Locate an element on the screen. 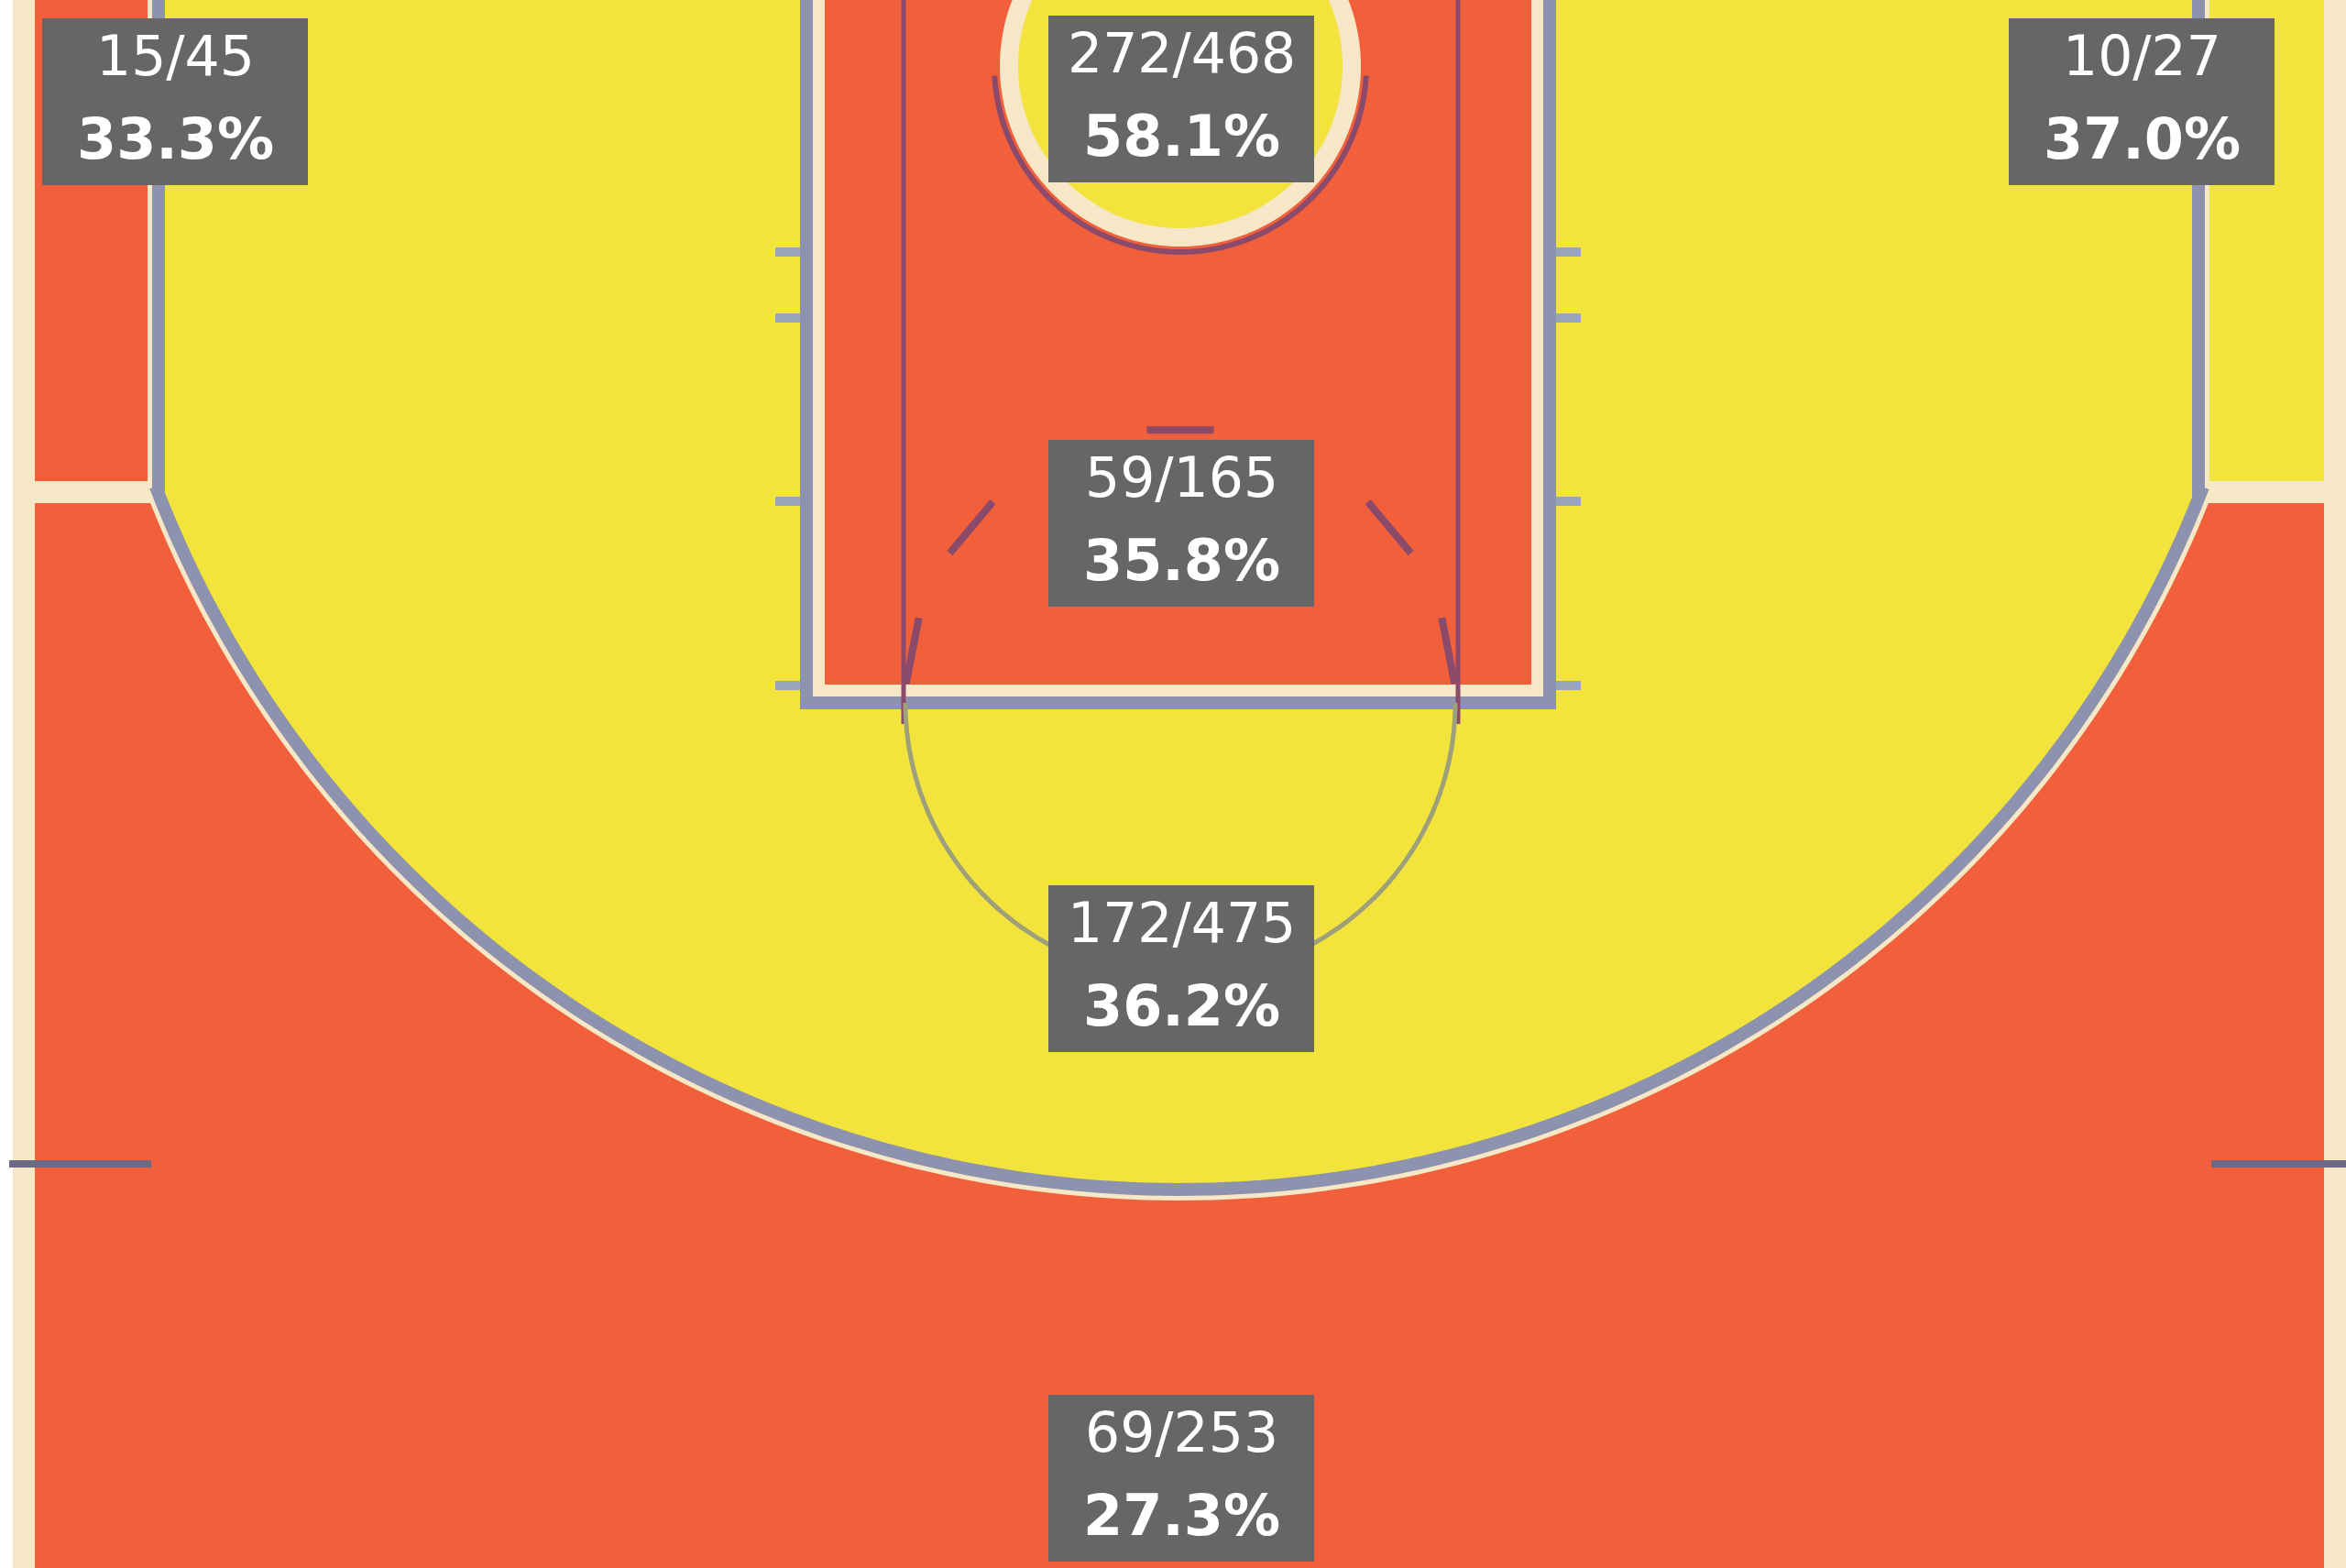 Image resolution: width=2346 pixels, height=1568 pixels. text: 59/165 is located at coordinates (1182, 477).